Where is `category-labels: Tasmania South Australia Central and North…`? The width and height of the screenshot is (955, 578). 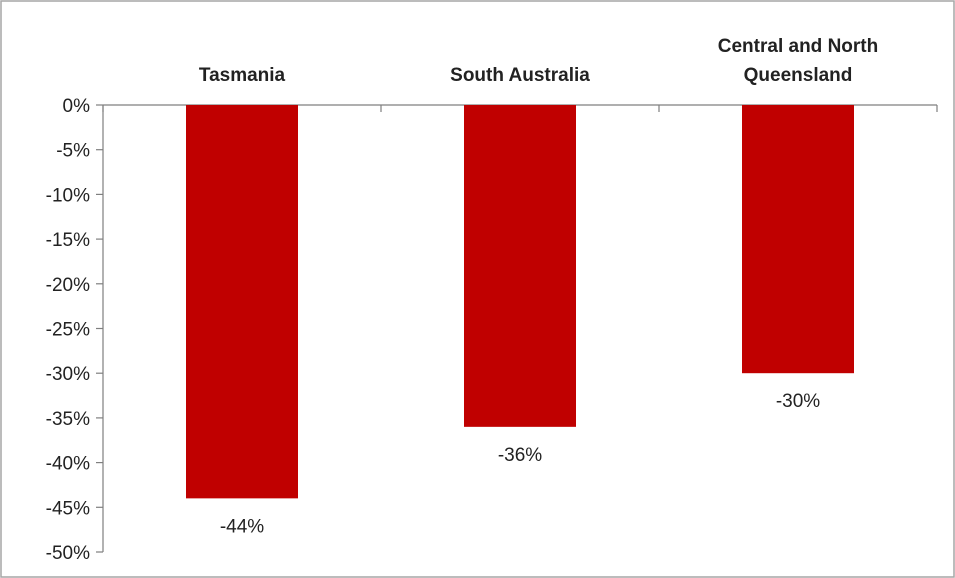
category-labels: Tasmania South Australia Central and North… is located at coordinates (538, 61).